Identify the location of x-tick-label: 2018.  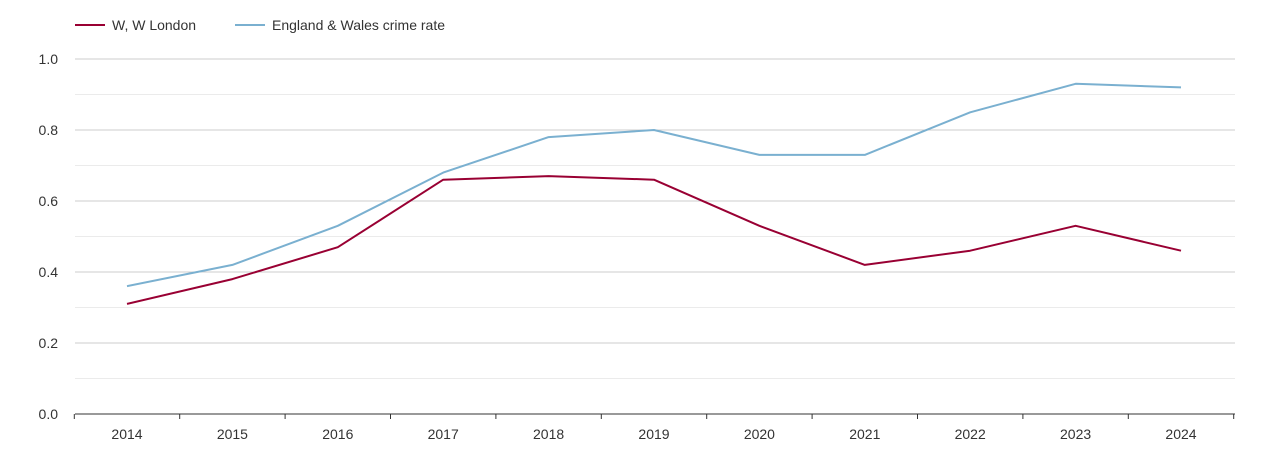
(548, 434).